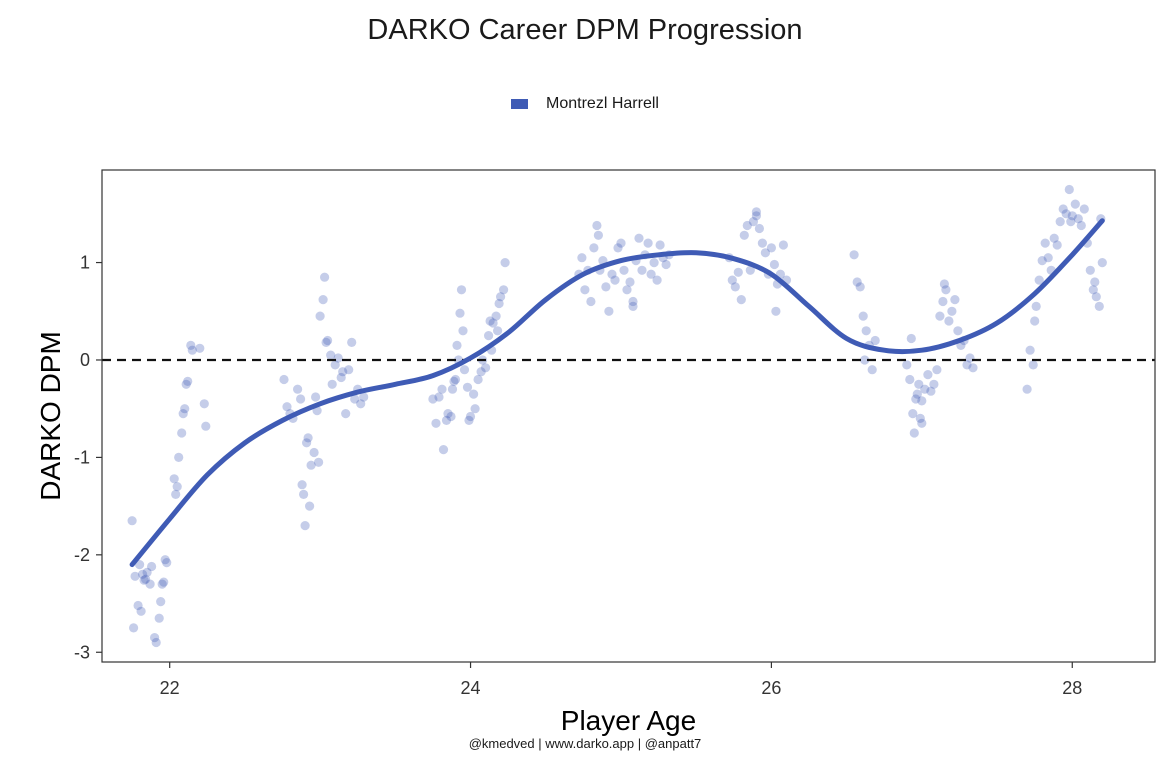  I want to click on legend: Montrezl Harrell, so click(585, 104).